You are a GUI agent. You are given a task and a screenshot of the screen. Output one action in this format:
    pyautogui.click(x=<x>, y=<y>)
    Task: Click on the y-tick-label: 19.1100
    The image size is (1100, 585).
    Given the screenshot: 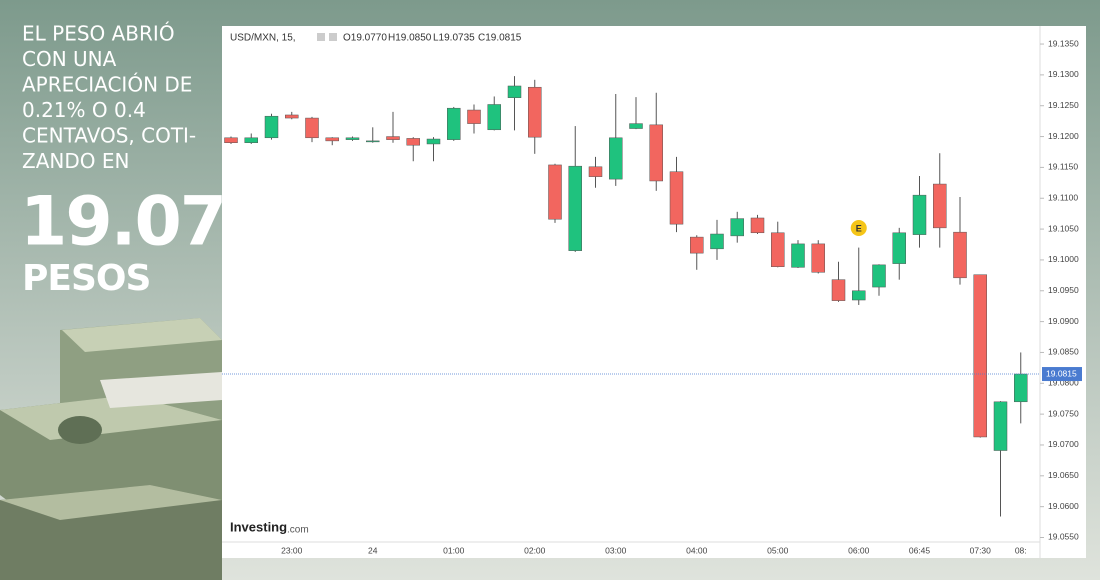 What is the action you would take?
    pyautogui.click(x=1063, y=197)
    